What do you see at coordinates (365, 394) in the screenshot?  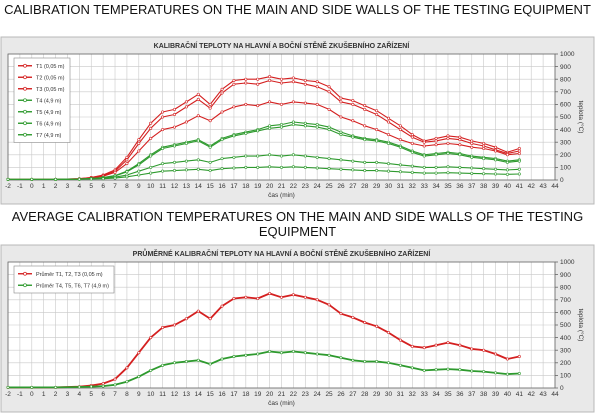 I see `x-tick-label: 28` at bounding box center [365, 394].